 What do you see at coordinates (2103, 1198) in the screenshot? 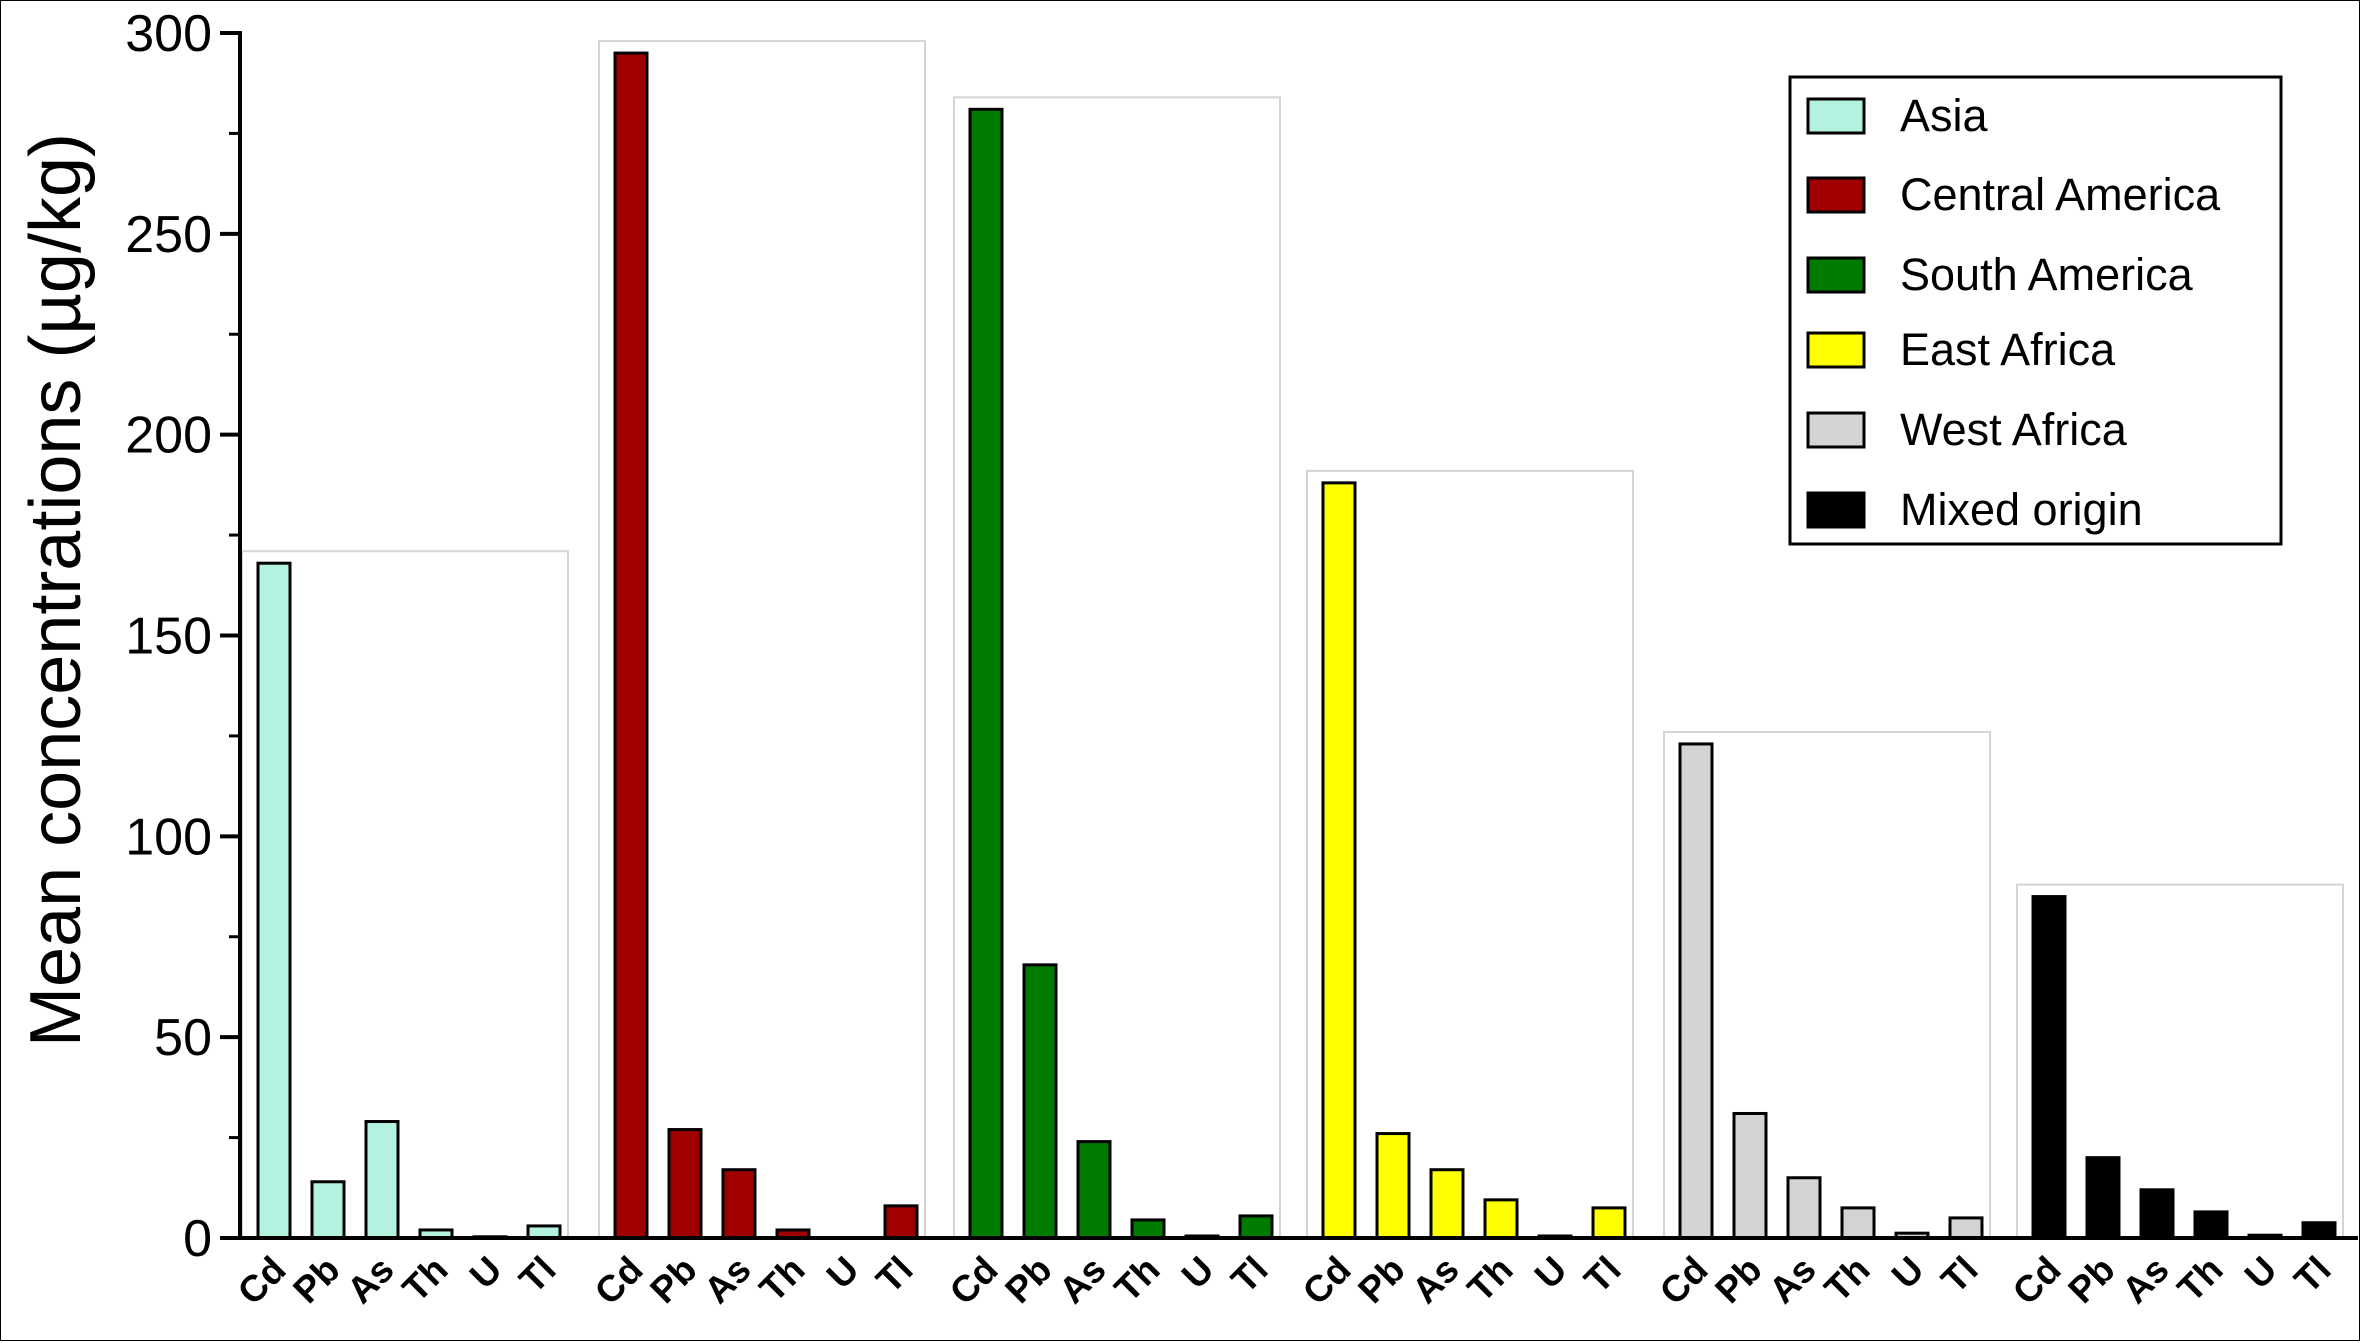
I see `bar-5-Pb` at bounding box center [2103, 1198].